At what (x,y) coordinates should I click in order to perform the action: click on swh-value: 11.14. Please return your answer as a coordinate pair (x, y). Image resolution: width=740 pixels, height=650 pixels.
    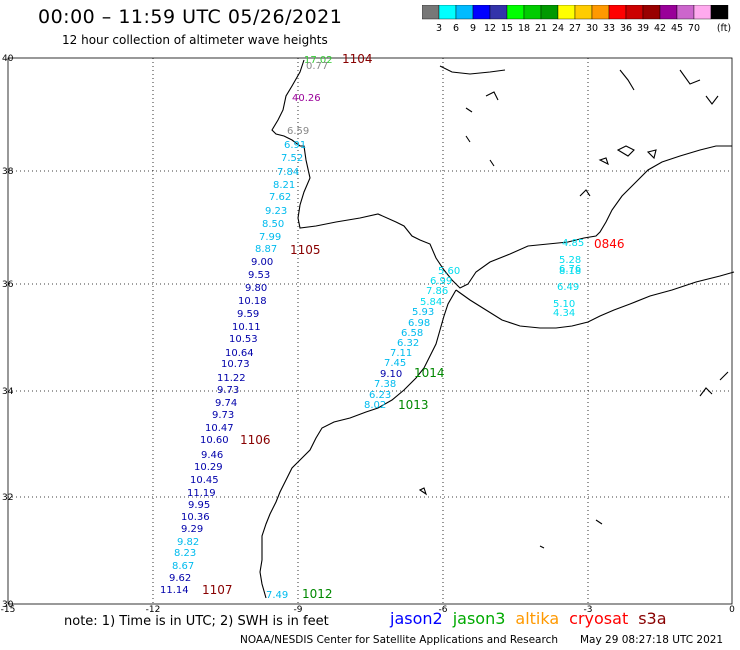
    Looking at the image, I should click on (174, 590).